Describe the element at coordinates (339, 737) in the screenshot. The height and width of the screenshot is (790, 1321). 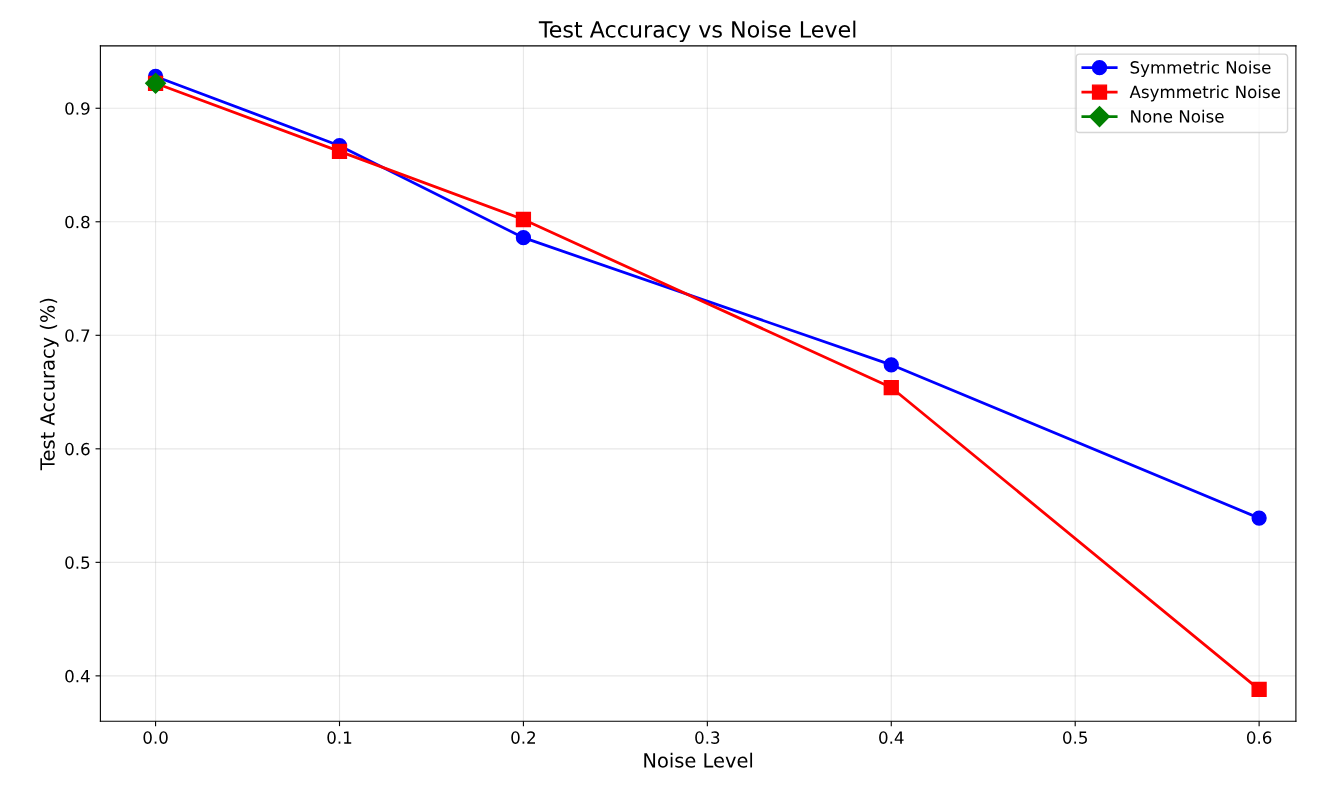
I see `x-tick-label: 0.1` at that location.